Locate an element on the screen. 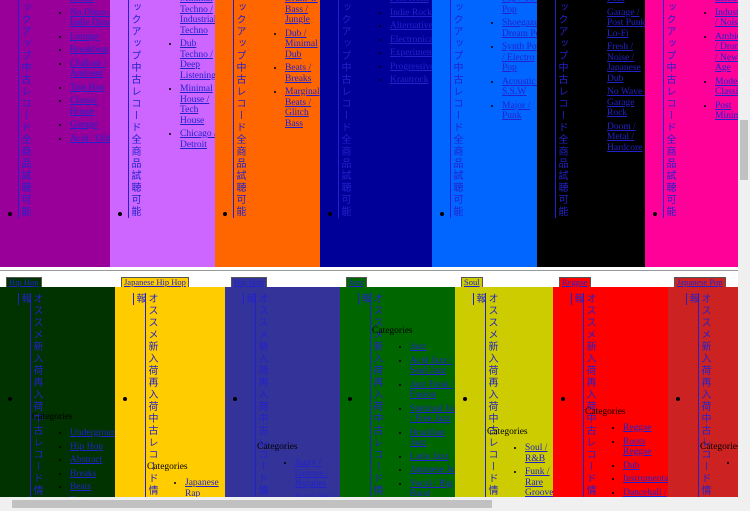 The width and height of the screenshot is (750, 511). genre-link: Reggae is located at coordinates (637, 428).